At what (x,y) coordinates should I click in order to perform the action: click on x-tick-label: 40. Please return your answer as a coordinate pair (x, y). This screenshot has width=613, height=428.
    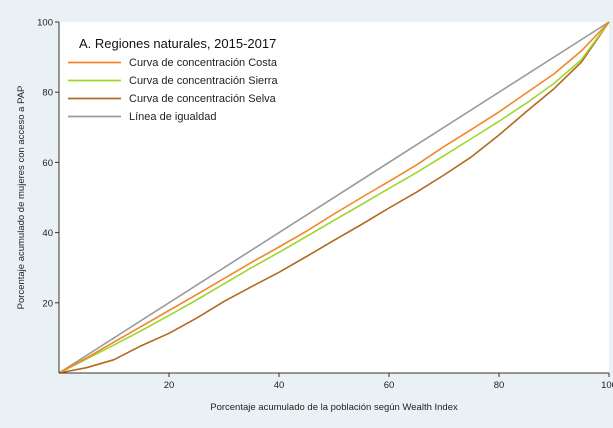
    Looking at the image, I should click on (279, 385).